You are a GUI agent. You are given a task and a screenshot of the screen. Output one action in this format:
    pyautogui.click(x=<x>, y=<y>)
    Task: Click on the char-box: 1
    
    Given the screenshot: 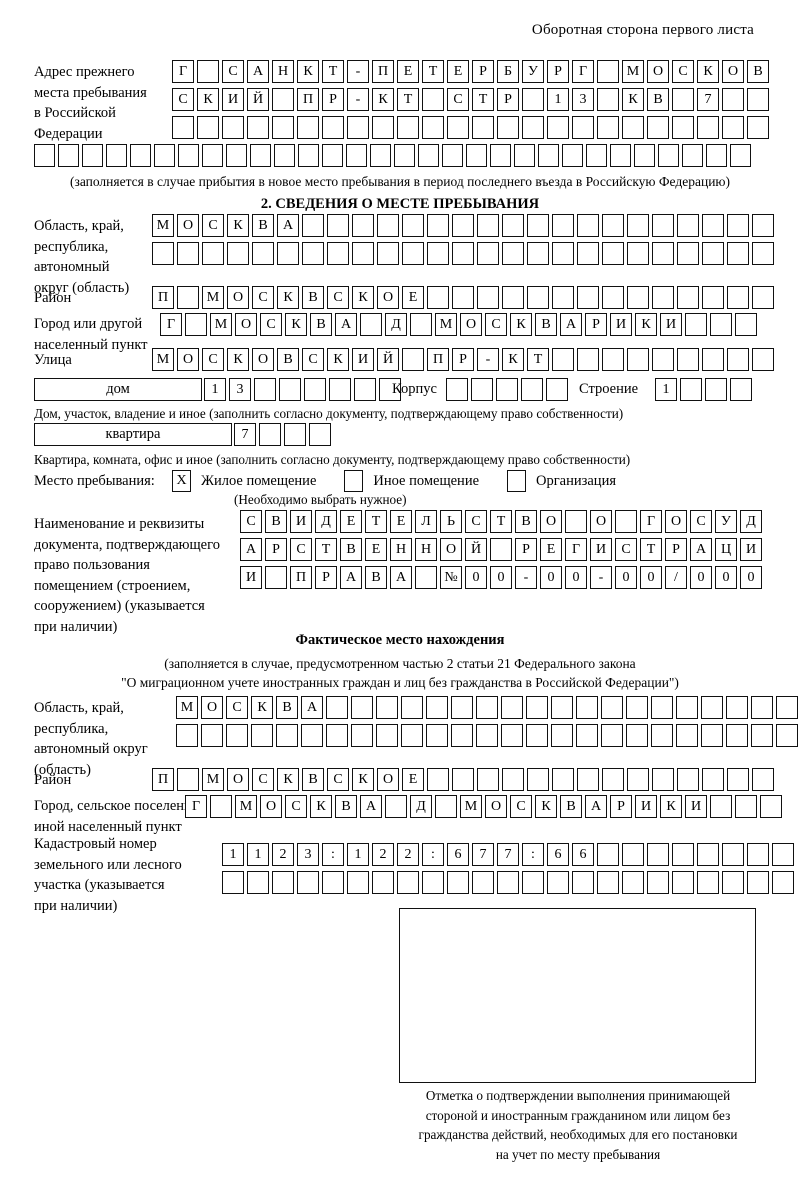 What is the action you would take?
    pyautogui.click(x=233, y=854)
    